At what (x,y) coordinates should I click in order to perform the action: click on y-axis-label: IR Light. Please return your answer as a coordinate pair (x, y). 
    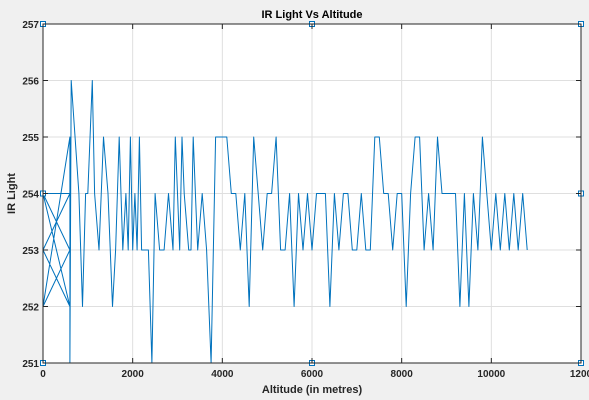
    Looking at the image, I should click on (12, 193).